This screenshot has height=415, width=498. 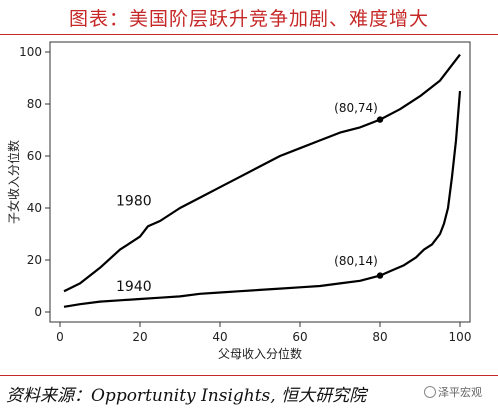 What do you see at coordinates (34, 104) in the screenshot?
I see `y-tick-label-80: 80` at bounding box center [34, 104].